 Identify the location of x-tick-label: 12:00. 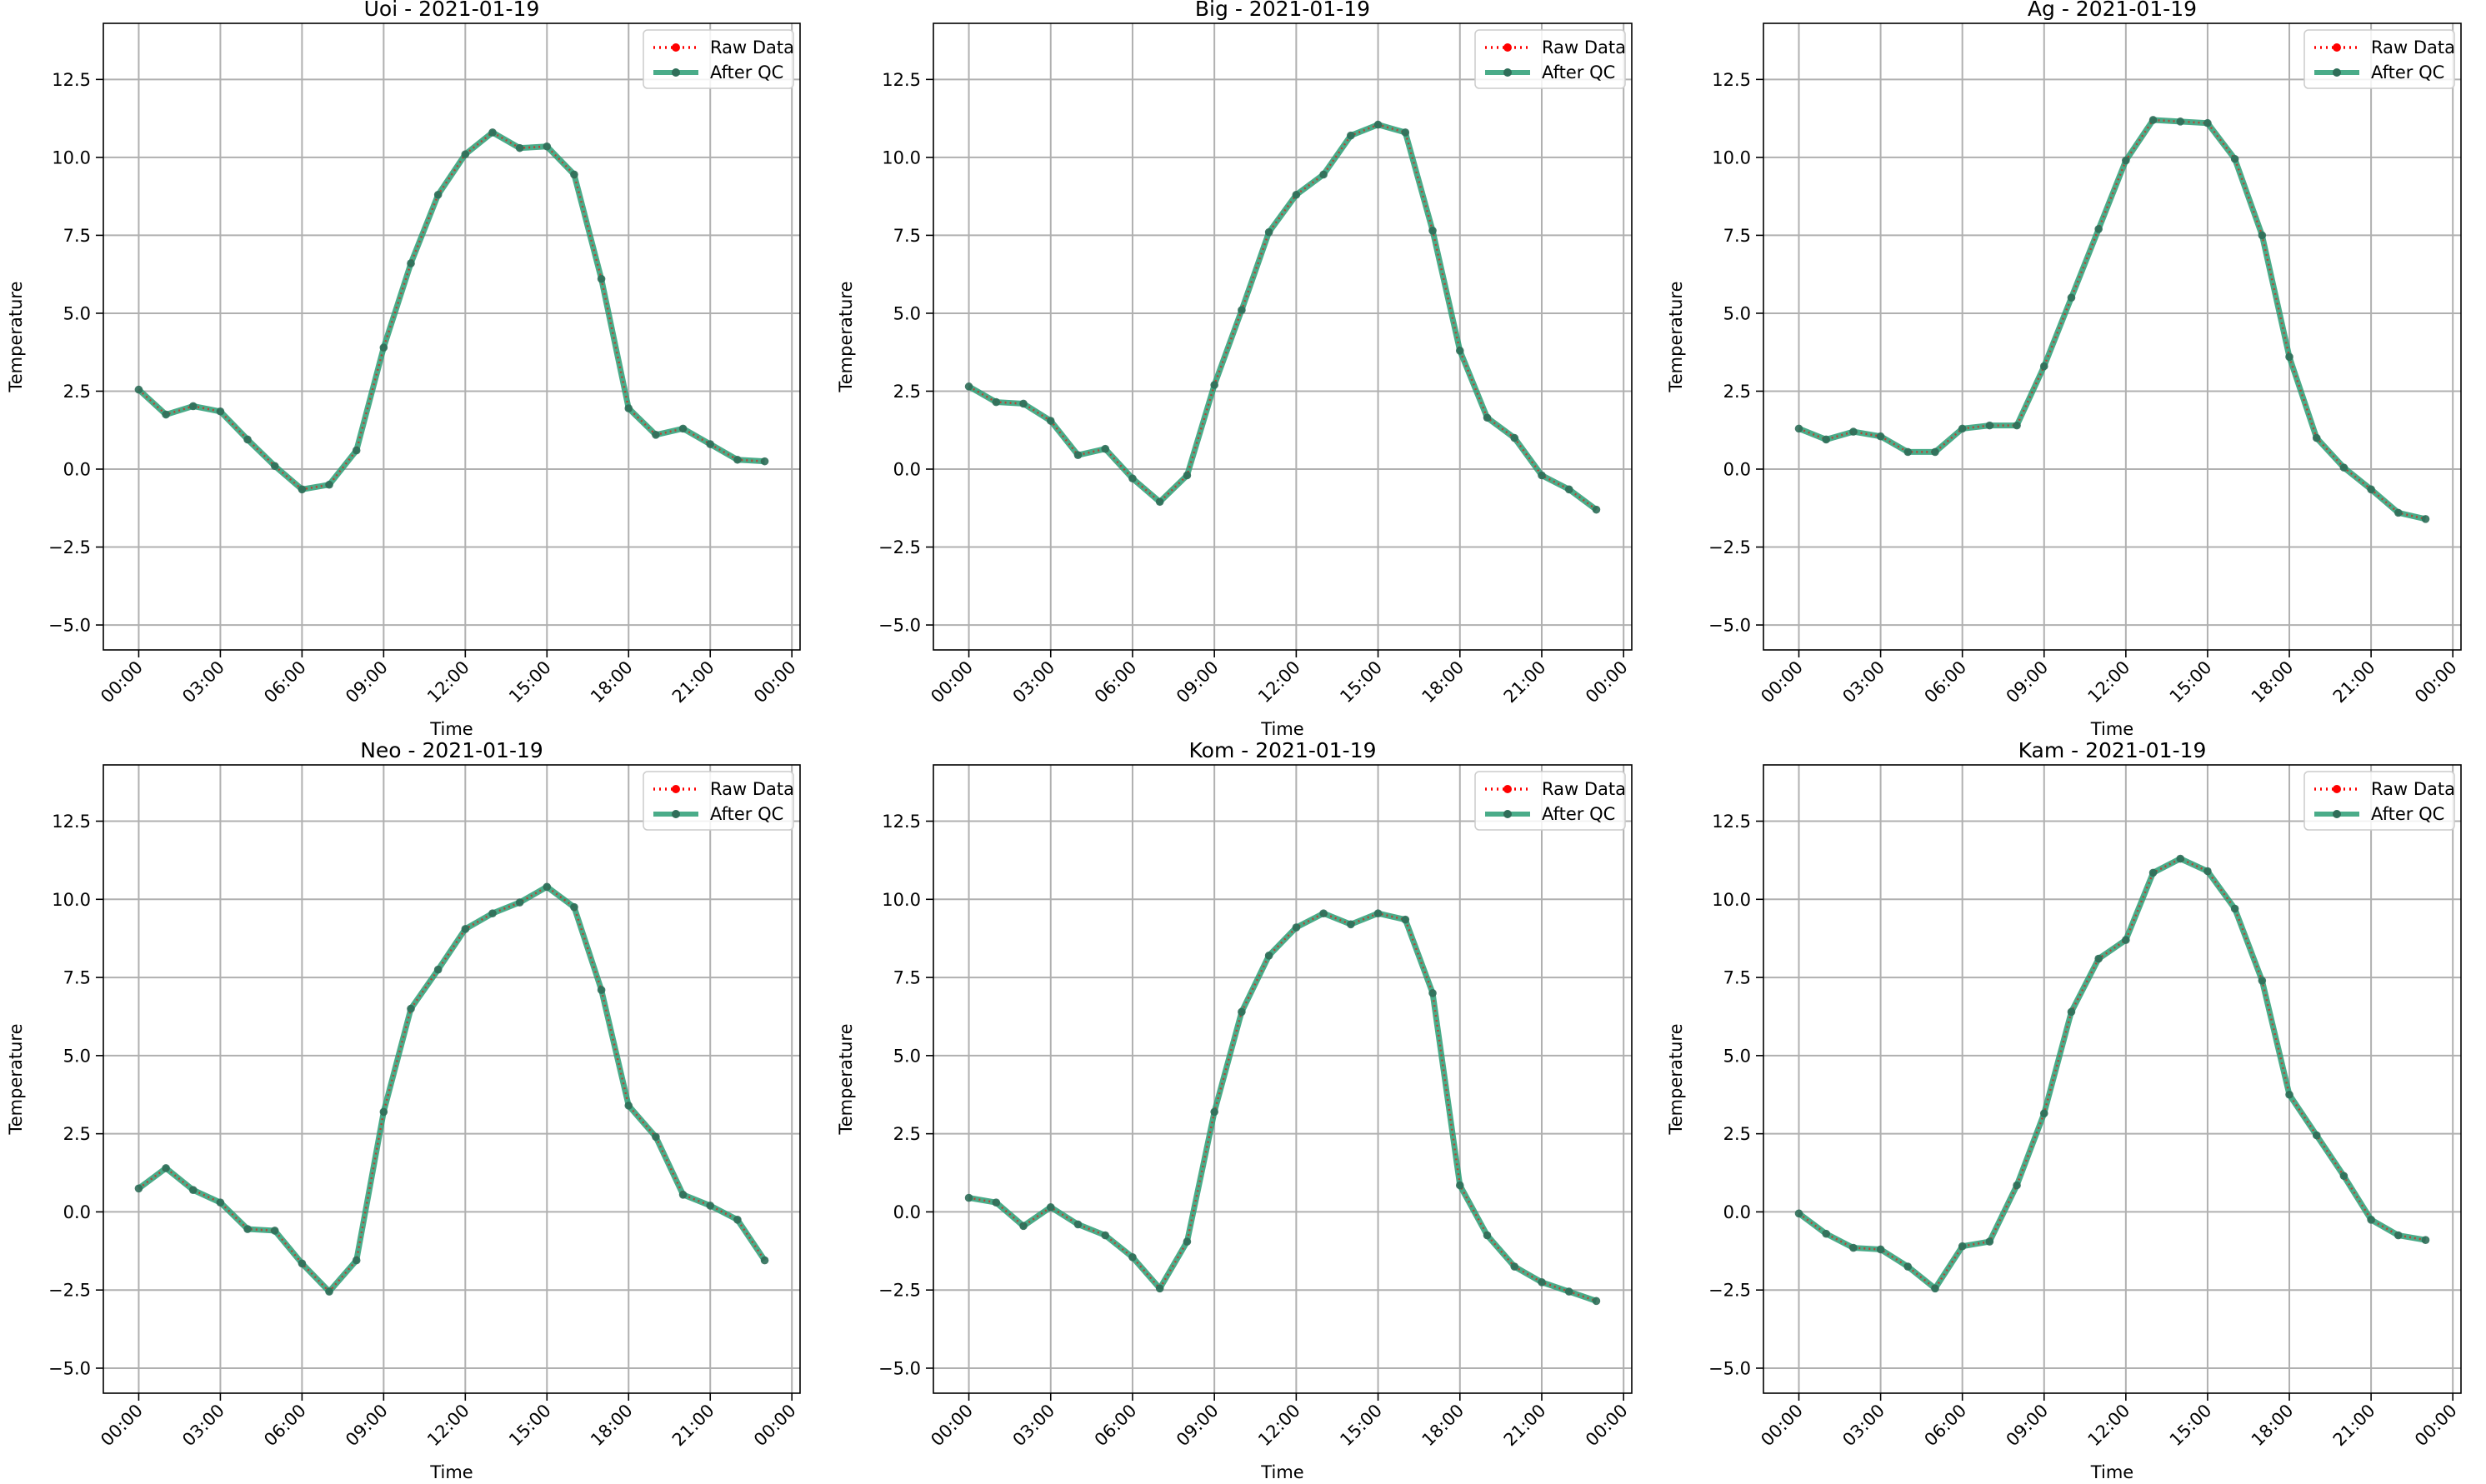
(2109, 1426).